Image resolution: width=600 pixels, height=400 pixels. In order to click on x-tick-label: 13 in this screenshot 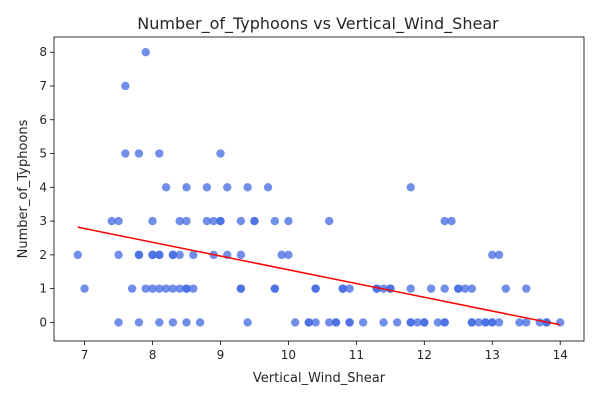, I will do `click(492, 355)`.